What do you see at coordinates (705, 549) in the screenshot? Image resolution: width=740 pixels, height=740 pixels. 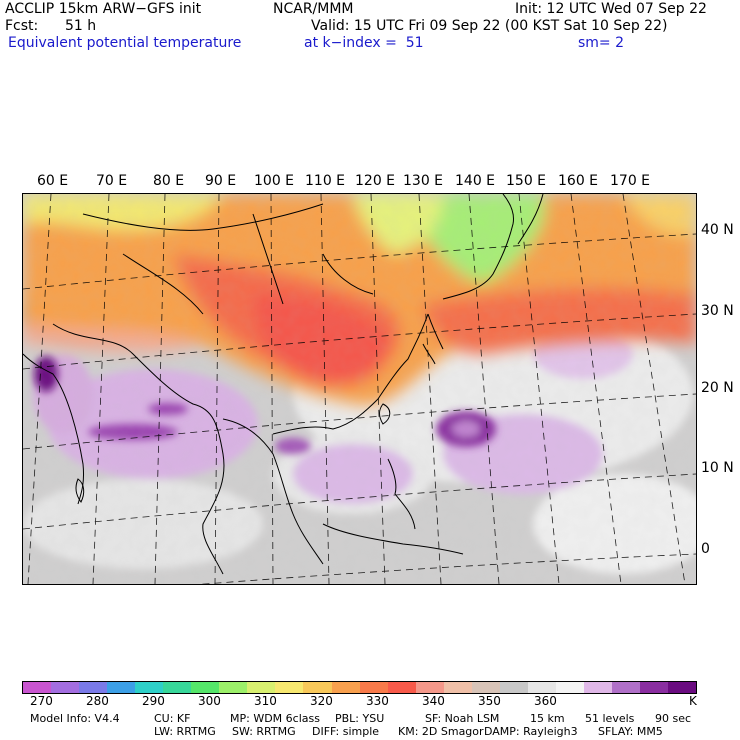 I see `lat-label: 0` at bounding box center [705, 549].